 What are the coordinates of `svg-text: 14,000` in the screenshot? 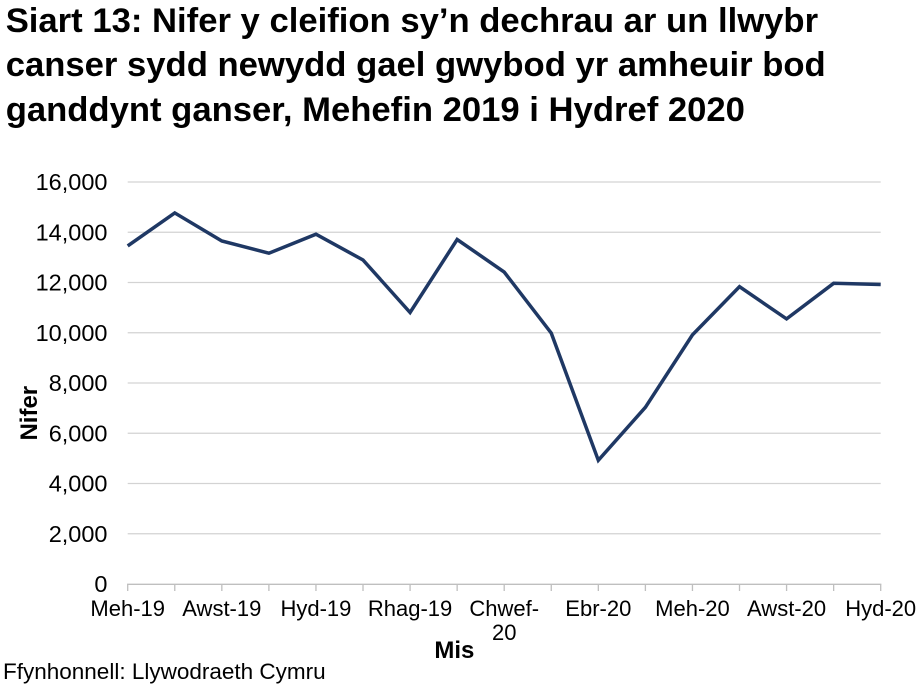 It's located at (72, 232).